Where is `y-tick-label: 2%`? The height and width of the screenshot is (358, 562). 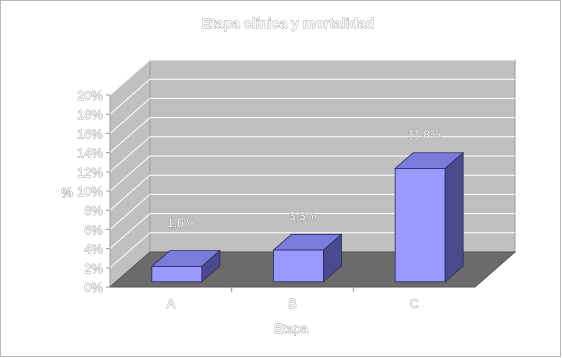 y-tick-label: 2% is located at coordinates (93, 268).